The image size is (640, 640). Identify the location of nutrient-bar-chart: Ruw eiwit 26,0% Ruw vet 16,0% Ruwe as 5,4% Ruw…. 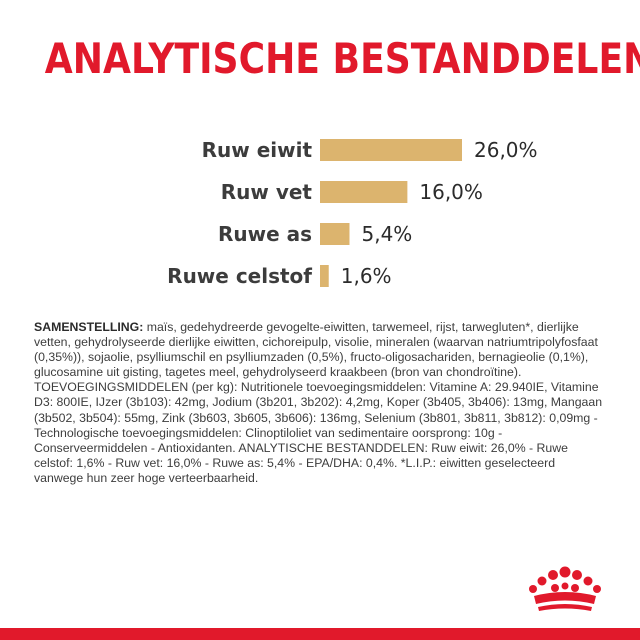
(352, 213).